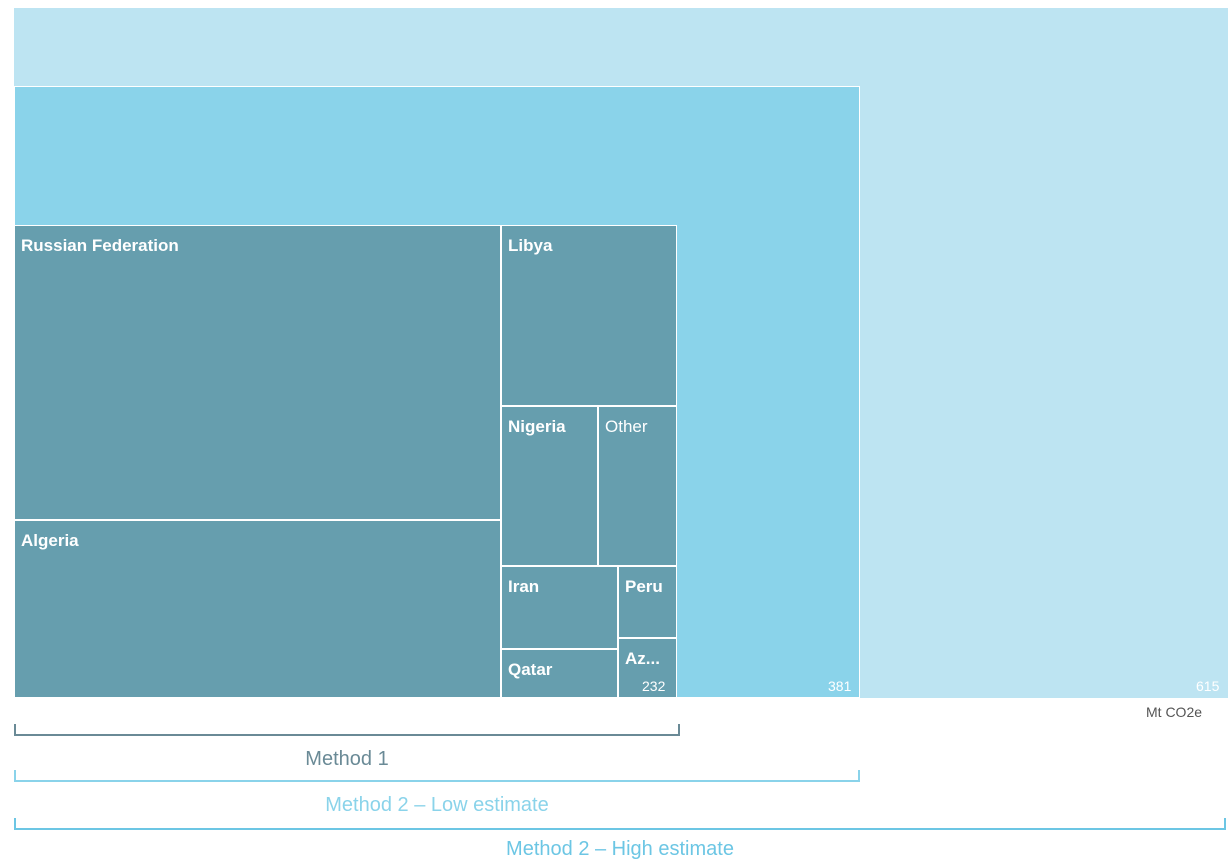 The height and width of the screenshot is (864, 1228). Describe the element at coordinates (524, 586) in the screenshot. I see `treemap-cell-label: Iran` at that location.